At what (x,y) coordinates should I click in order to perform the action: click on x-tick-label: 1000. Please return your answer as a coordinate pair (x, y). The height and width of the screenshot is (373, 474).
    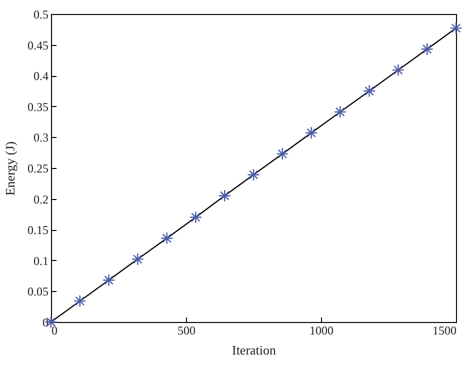
    Looking at the image, I should click on (322, 331).